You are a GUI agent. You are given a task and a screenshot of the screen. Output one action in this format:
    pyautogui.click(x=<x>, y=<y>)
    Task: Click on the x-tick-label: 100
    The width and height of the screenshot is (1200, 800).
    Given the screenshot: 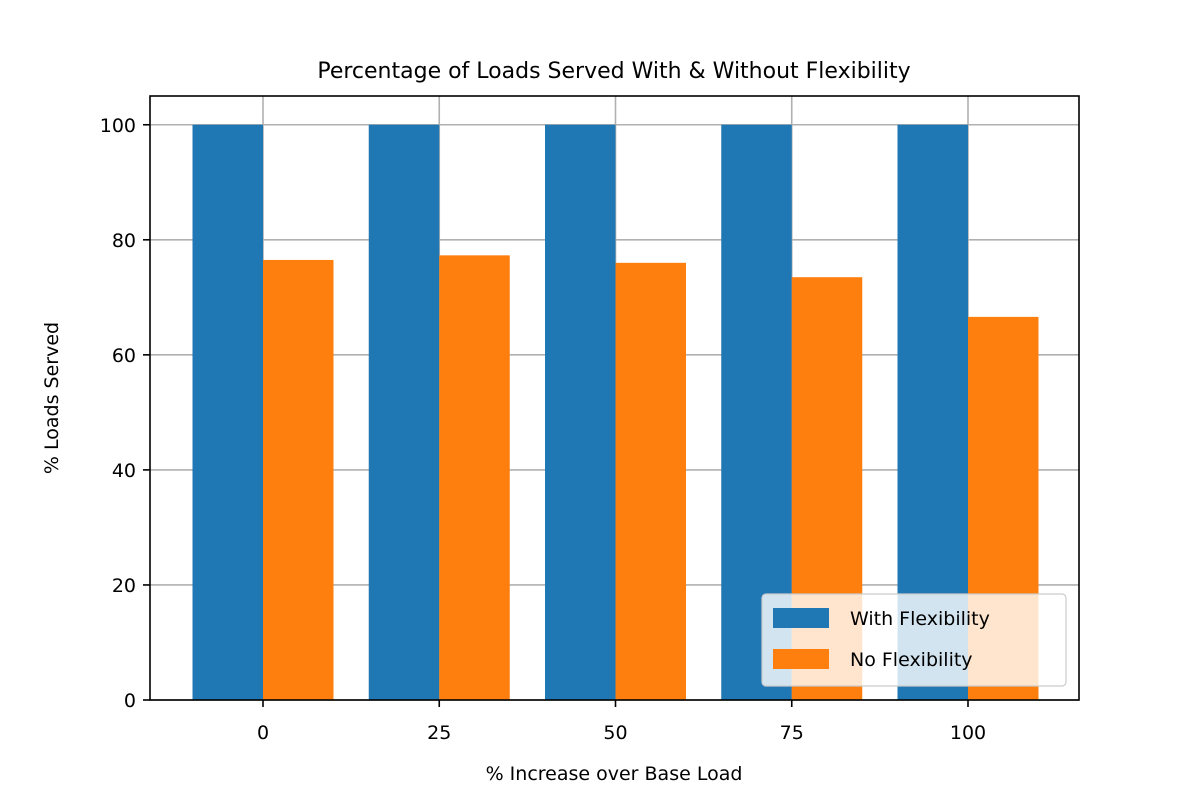 What is the action you would take?
    pyautogui.click(x=968, y=733)
    